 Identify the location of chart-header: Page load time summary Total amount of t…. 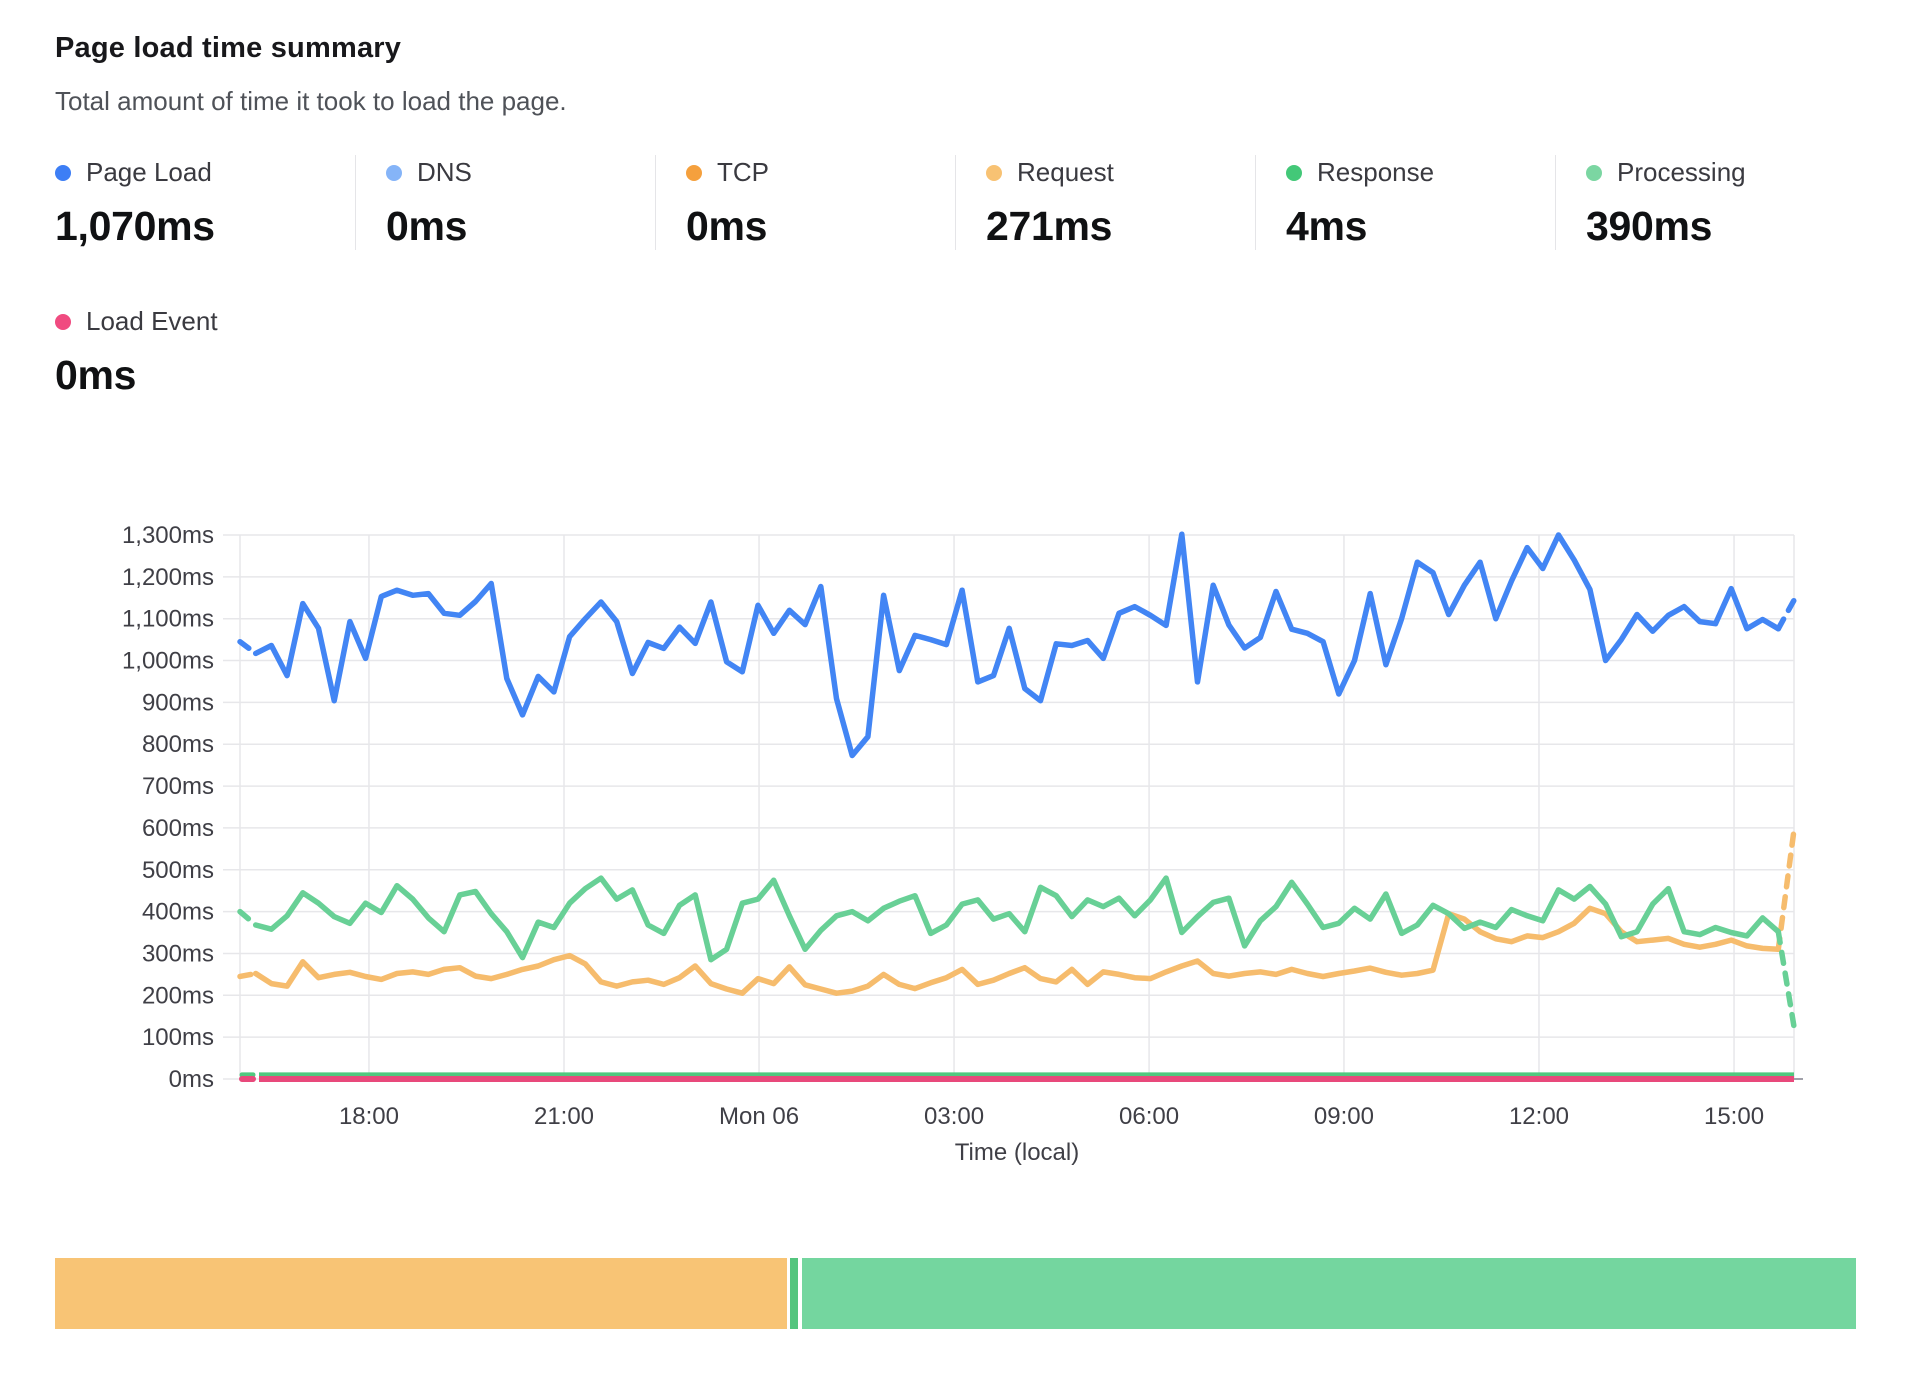
(955, 74).